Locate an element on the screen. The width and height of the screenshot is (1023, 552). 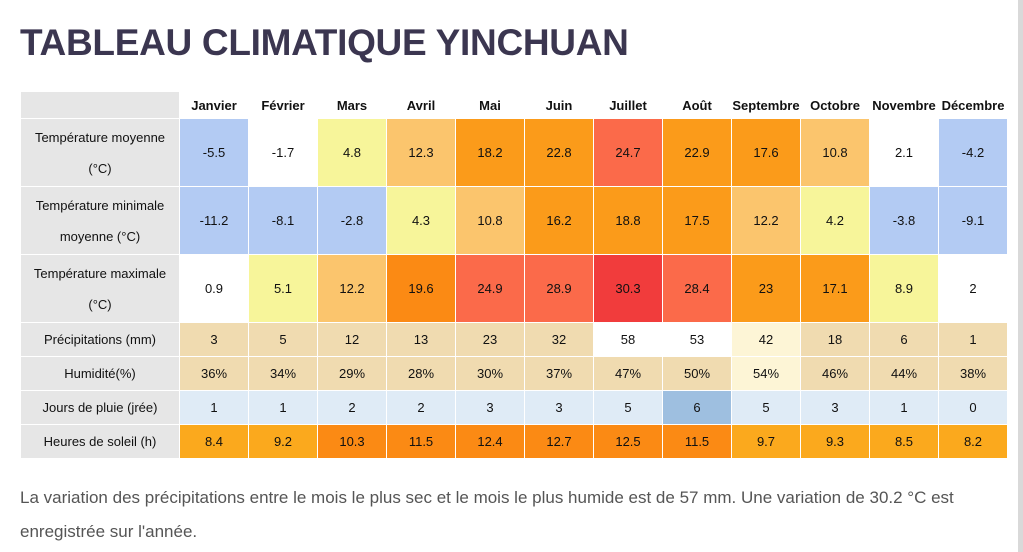
table-cell: 8.5 is located at coordinates (904, 441).